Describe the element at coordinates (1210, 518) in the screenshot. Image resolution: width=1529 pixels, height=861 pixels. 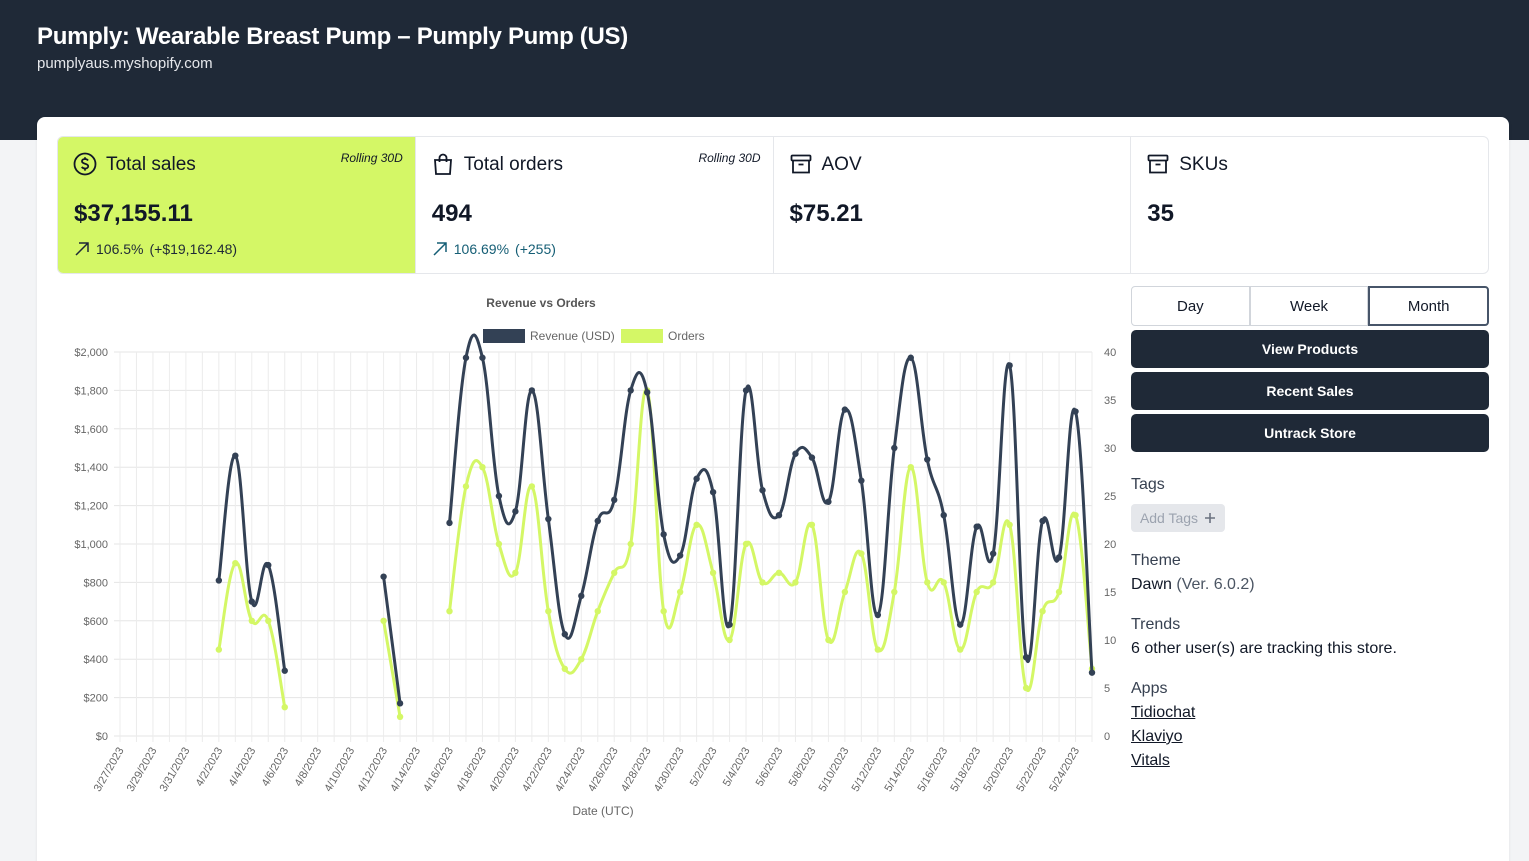
I see `plus-icon` at that location.